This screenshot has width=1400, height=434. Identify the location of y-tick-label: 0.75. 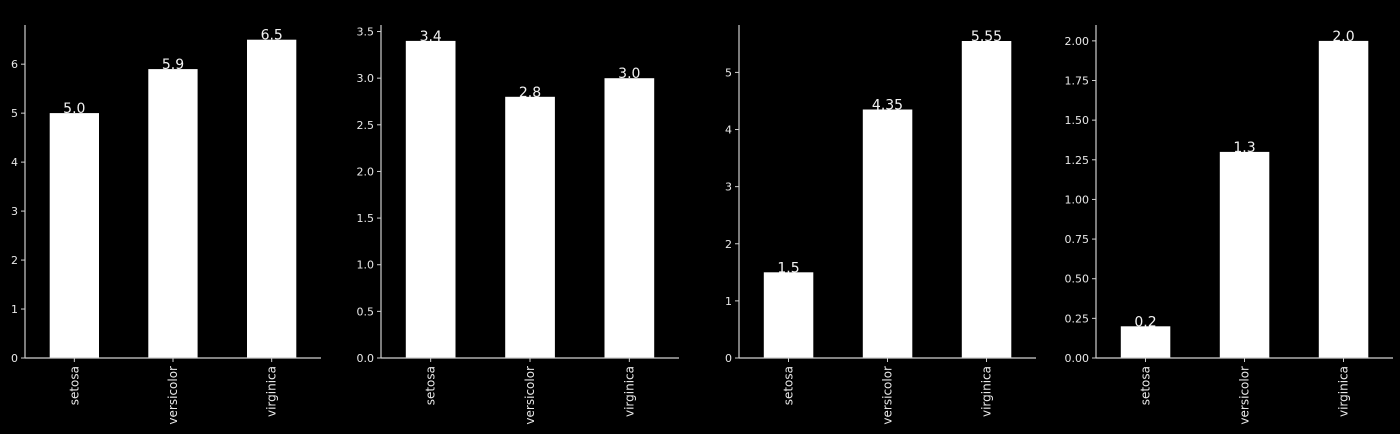
(1077, 239).